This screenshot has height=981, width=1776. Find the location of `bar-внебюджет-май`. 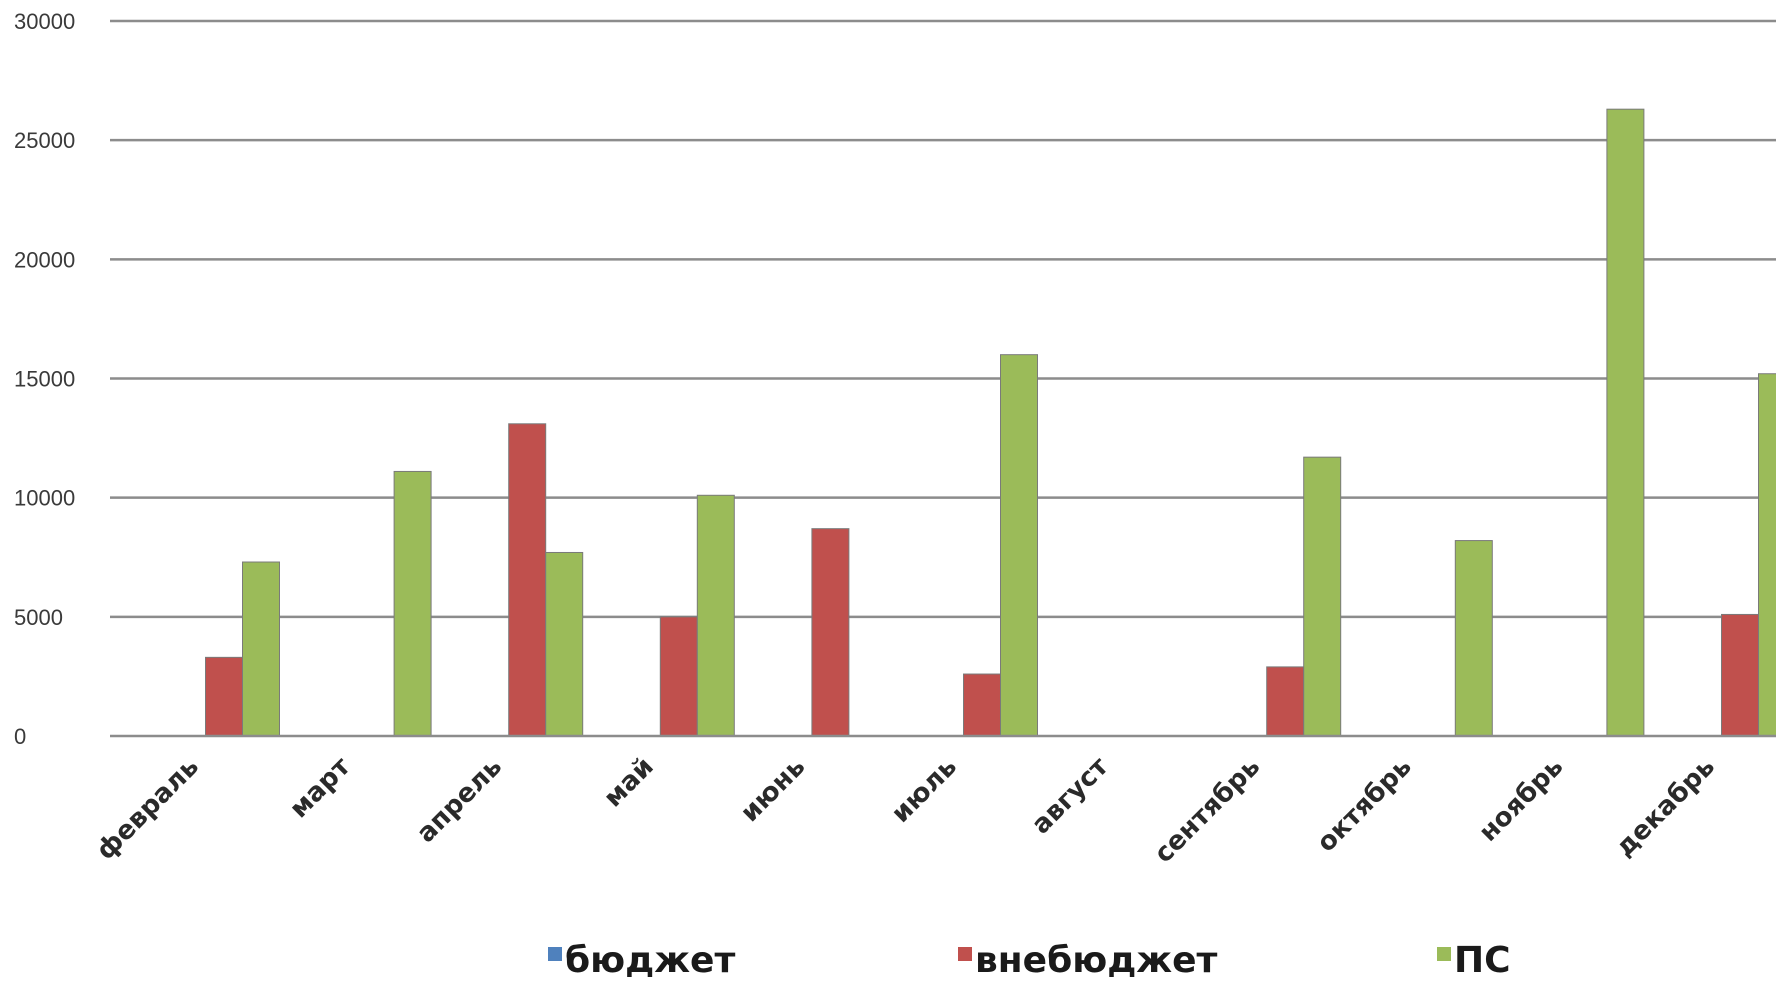

bar-внебюджет-май is located at coordinates (678, 676).